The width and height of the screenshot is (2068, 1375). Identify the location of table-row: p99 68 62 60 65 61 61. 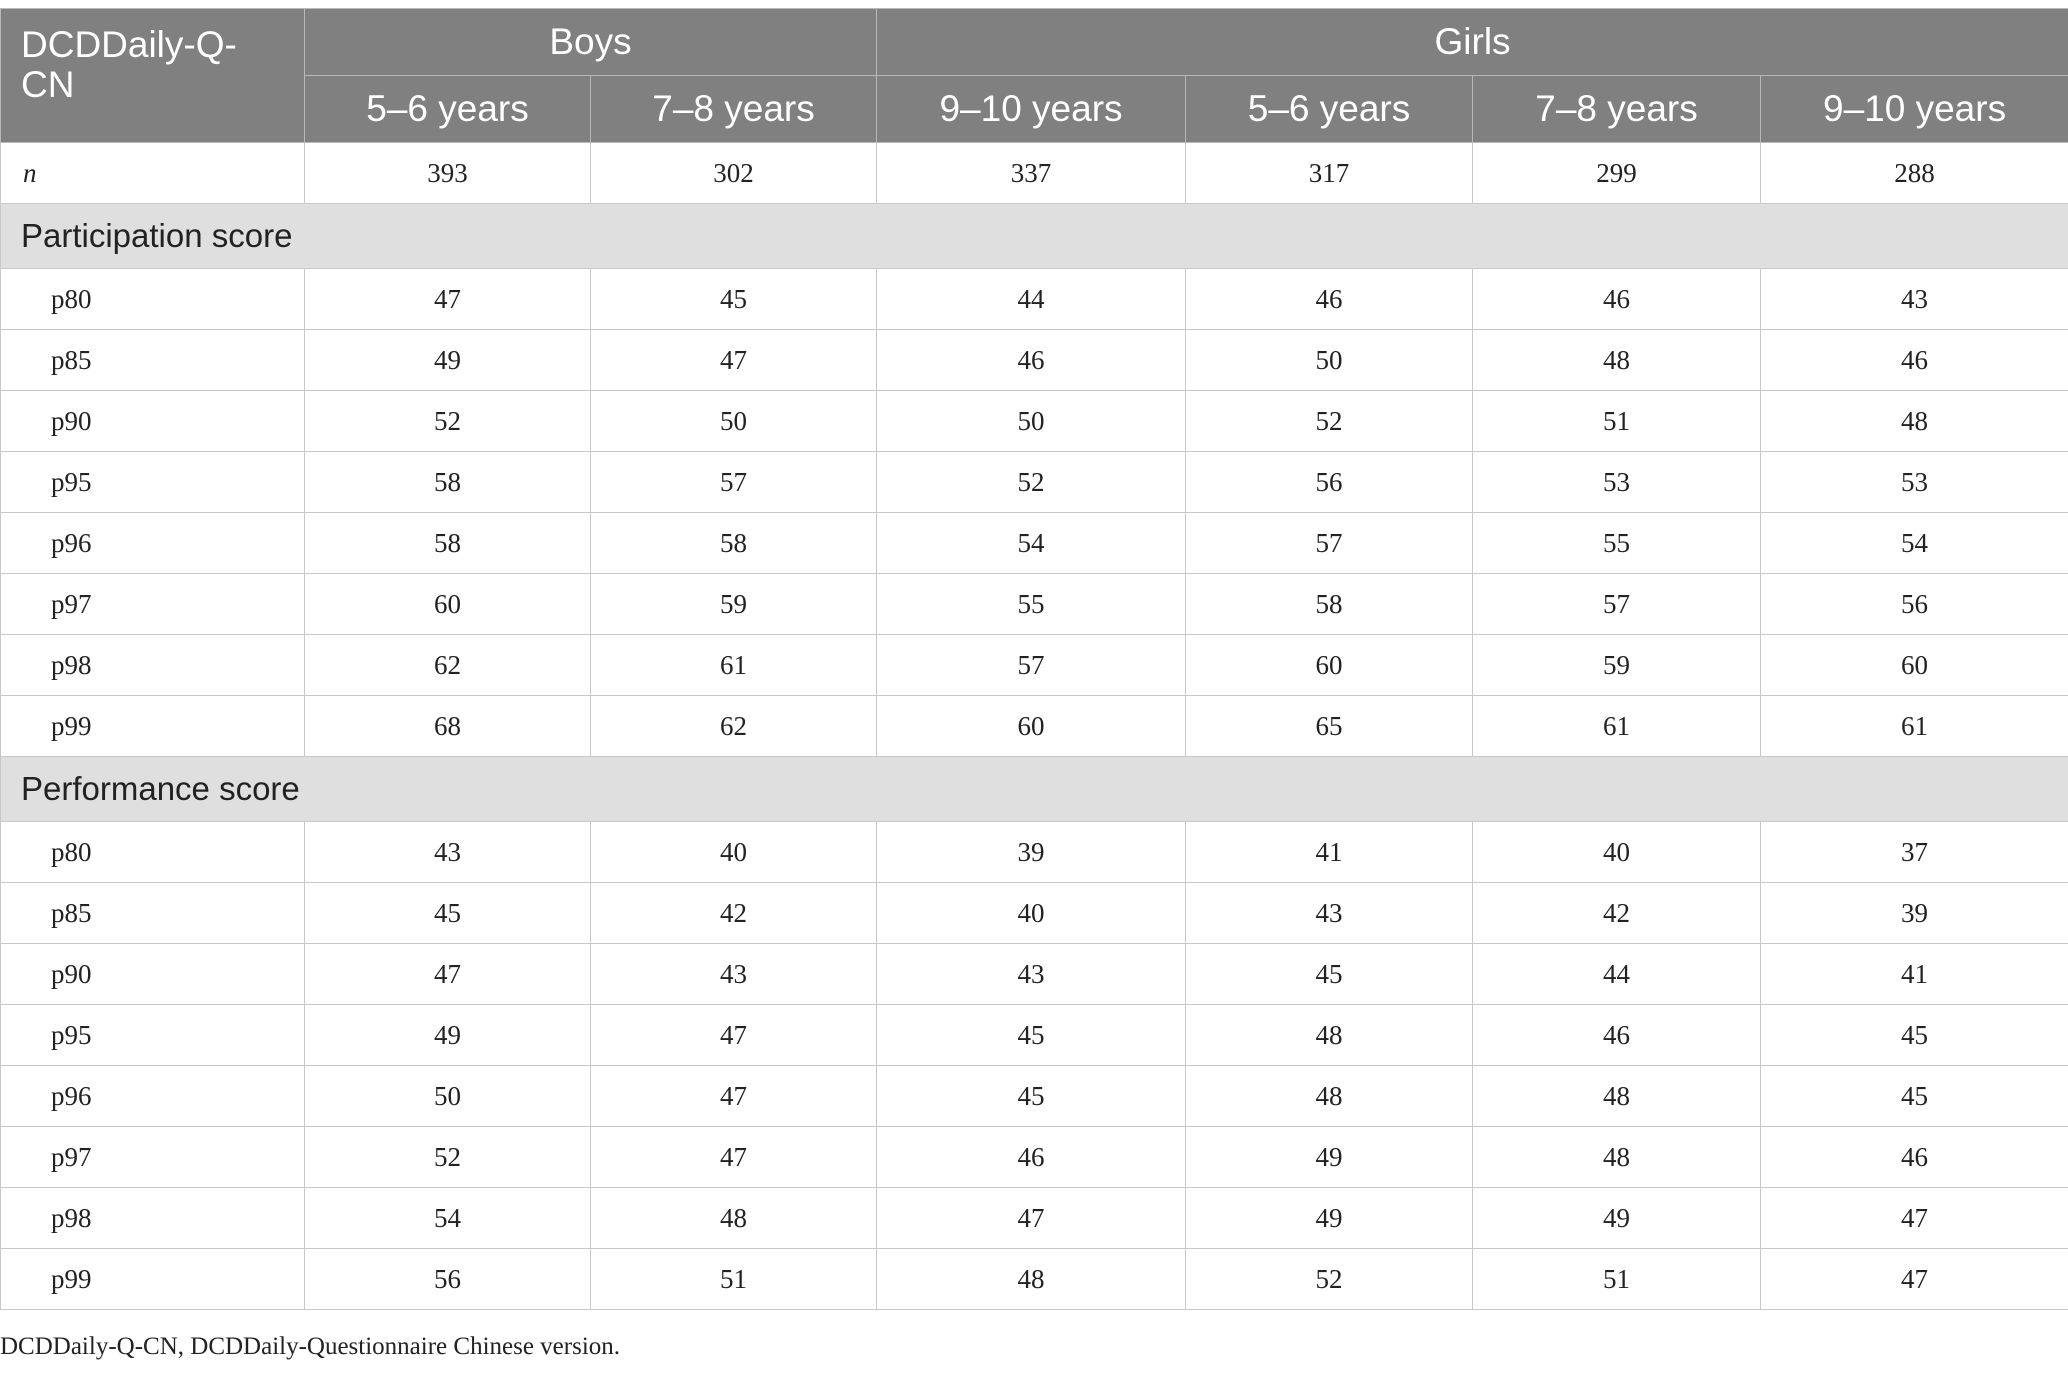
(1034, 726).